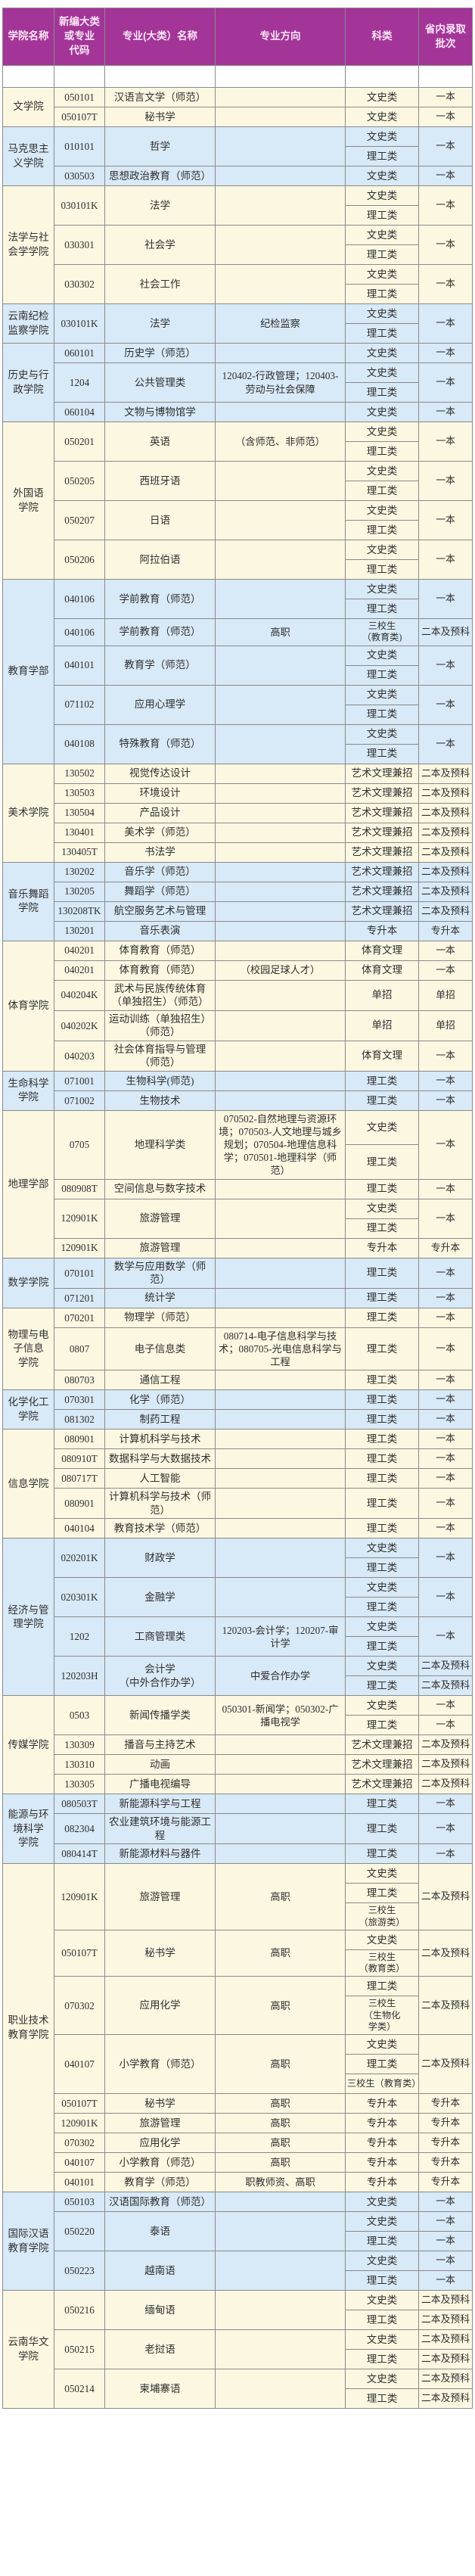 Image resolution: width=475 pixels, height=2576 pixels. I want to click on major-code-cell: 0807, so click(79, 1349).